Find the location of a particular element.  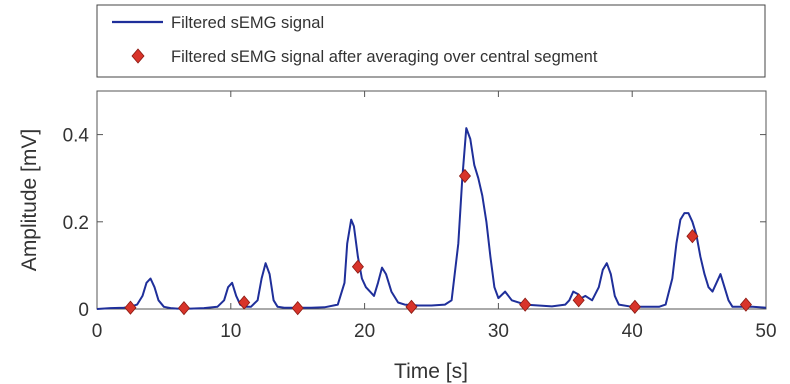

y-tick-label-0: 0 is located at coordinates (83, 310).